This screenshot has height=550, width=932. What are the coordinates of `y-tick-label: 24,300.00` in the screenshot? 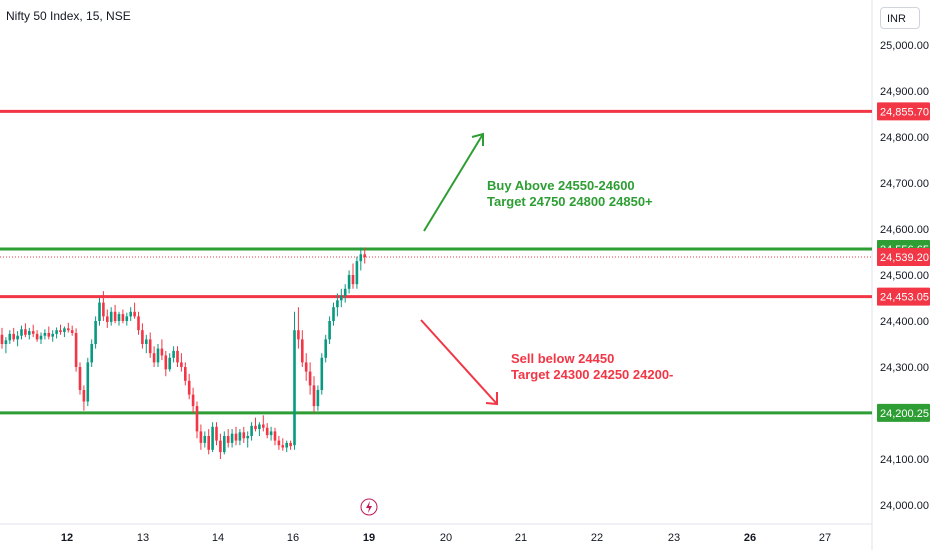 It's located at (904, 368).